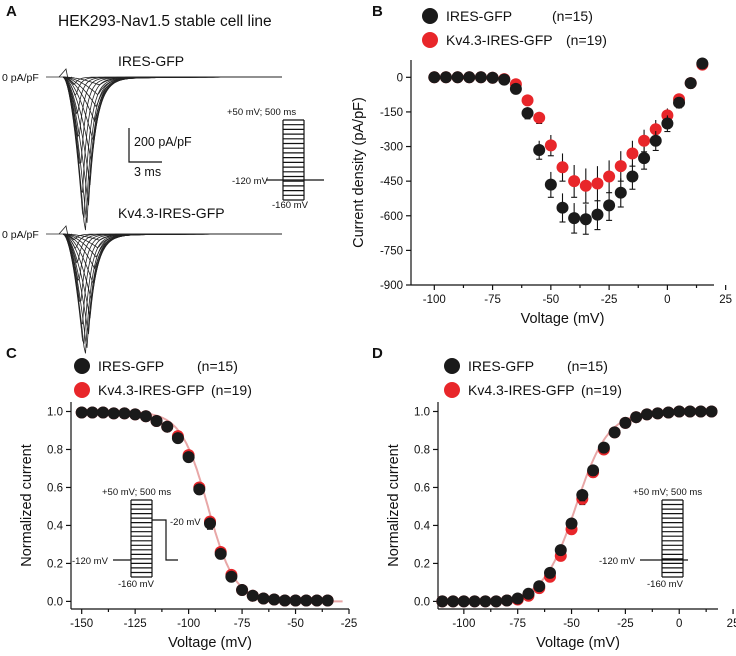 The image size is (736, 656). Describe the element at coordinates (131, 366) in the screenshot. I see `legend-label: IRES-GFP` at that location.